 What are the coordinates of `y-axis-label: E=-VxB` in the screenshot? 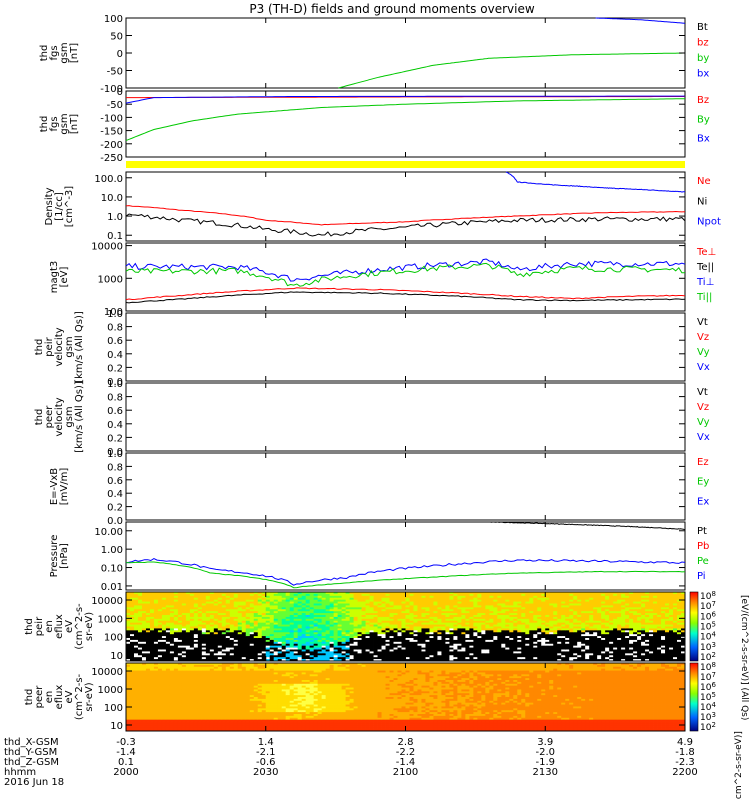 It's located at (54, 486).